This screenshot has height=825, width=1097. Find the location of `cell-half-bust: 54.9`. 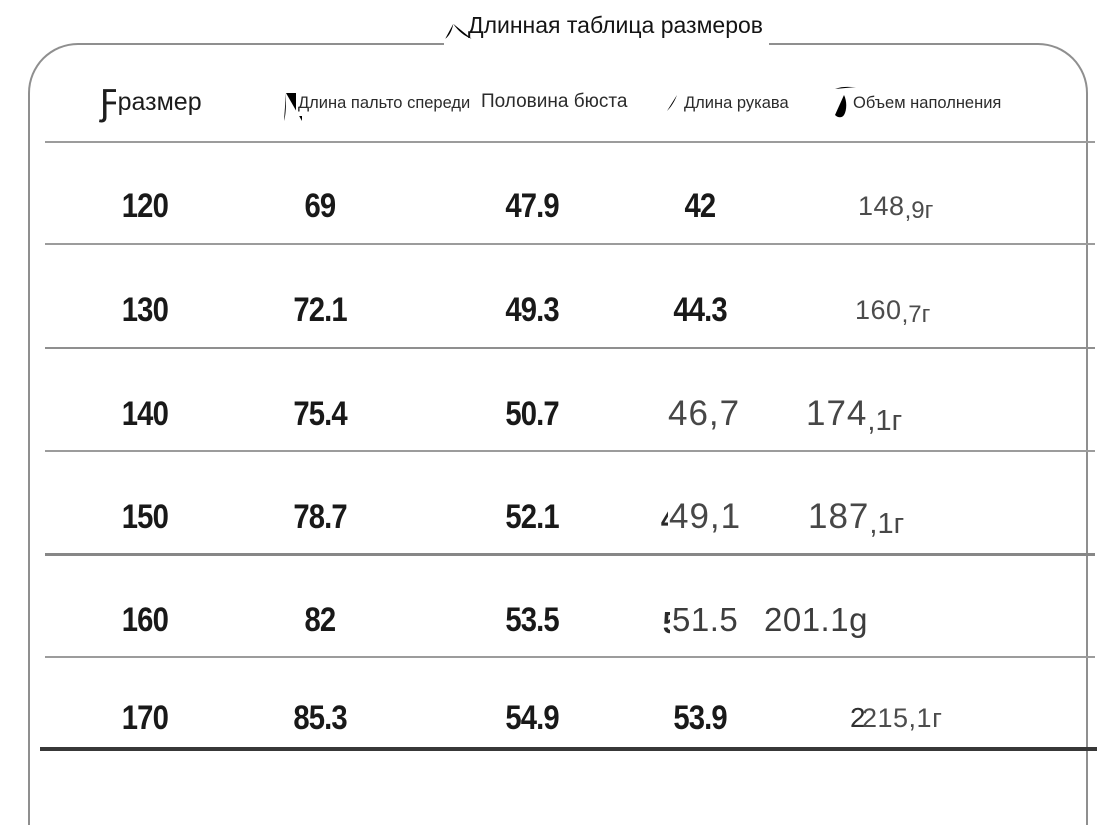

cell-half-bust: 54.9 is located at coordinates (532, 718).